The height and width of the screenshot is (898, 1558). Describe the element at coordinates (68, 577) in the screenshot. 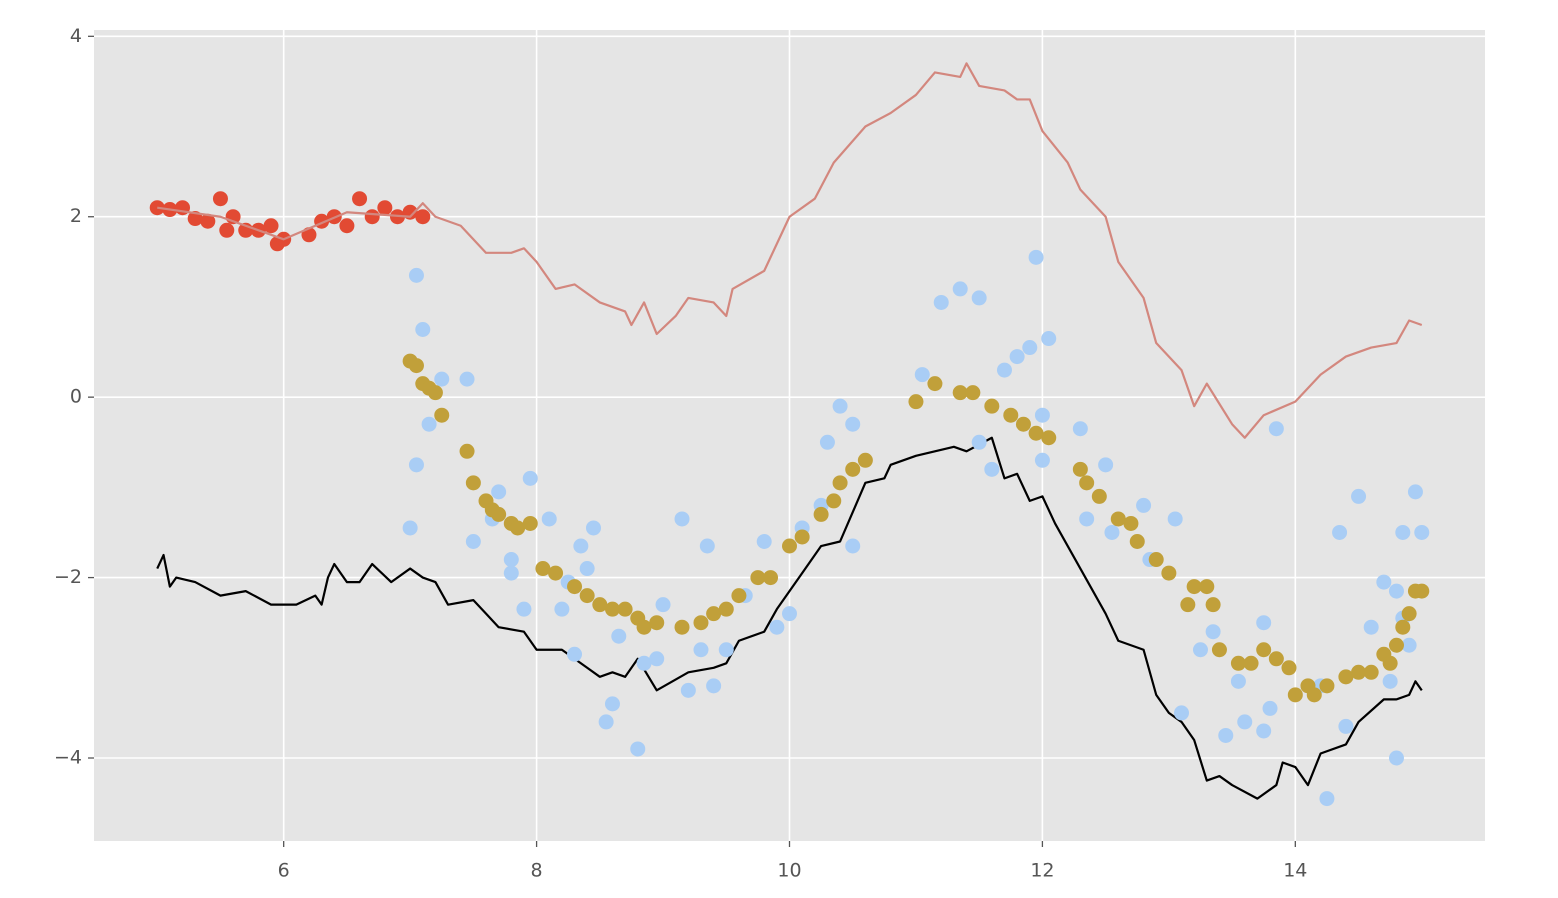

I see `y-tick-label: −2` at that location.